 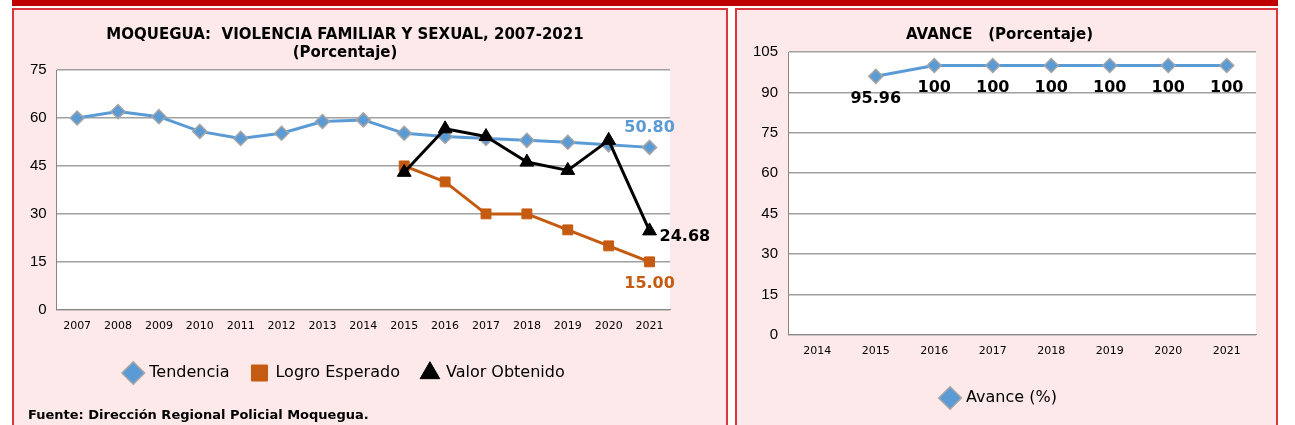 What do you see at coordinates (199, 326) in the screenshot?
I see `x-tick-label: 2010` at bounding box center [199, 326].